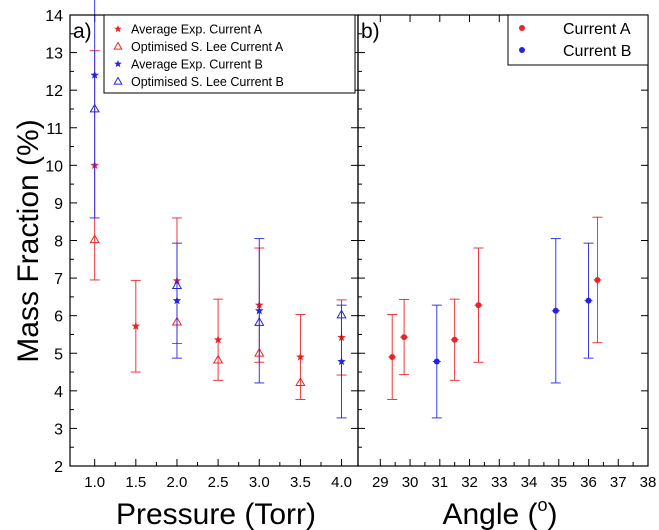 The image size is (659, 530). I want to click on panel-a-legend-label: Optimised S. Lee Current B, so click(207, 82).